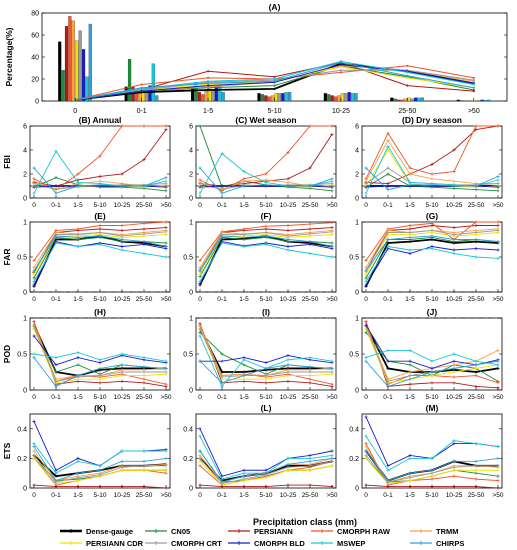  Describe the element at coordinates (25, 151) in the screenshot. I see `y-tick-label: 4` at that location.